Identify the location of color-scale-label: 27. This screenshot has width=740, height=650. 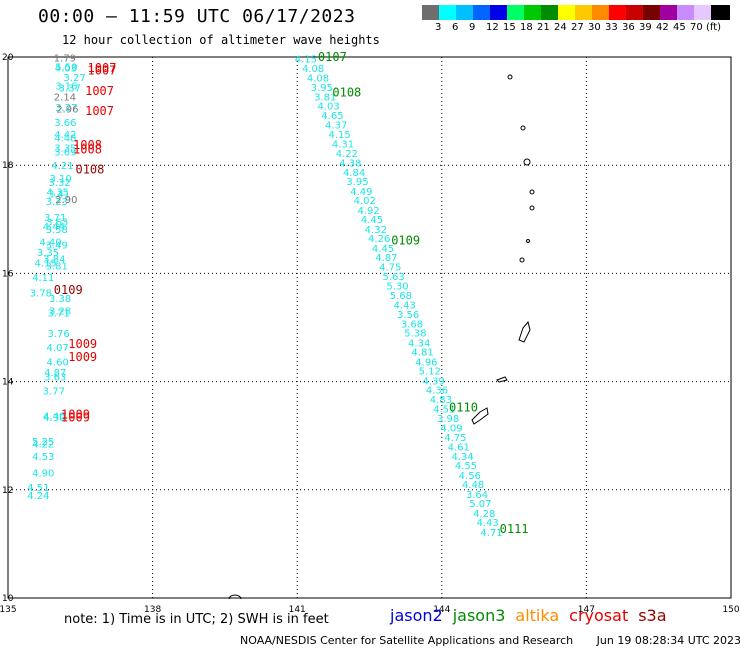
(577, 27).